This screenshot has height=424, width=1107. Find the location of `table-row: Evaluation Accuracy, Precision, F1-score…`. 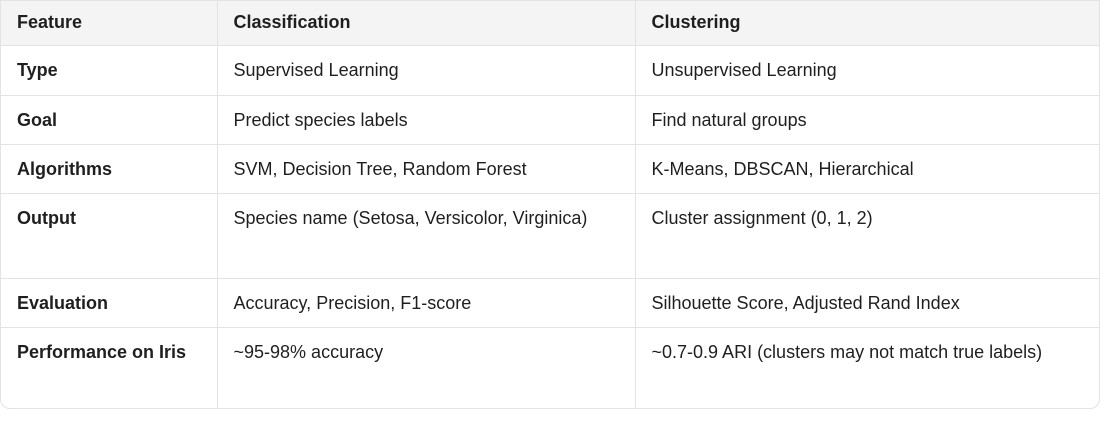

table-row: Evaluation Accuracy, Precision, F1-score… is located at coordinates (550, 302).